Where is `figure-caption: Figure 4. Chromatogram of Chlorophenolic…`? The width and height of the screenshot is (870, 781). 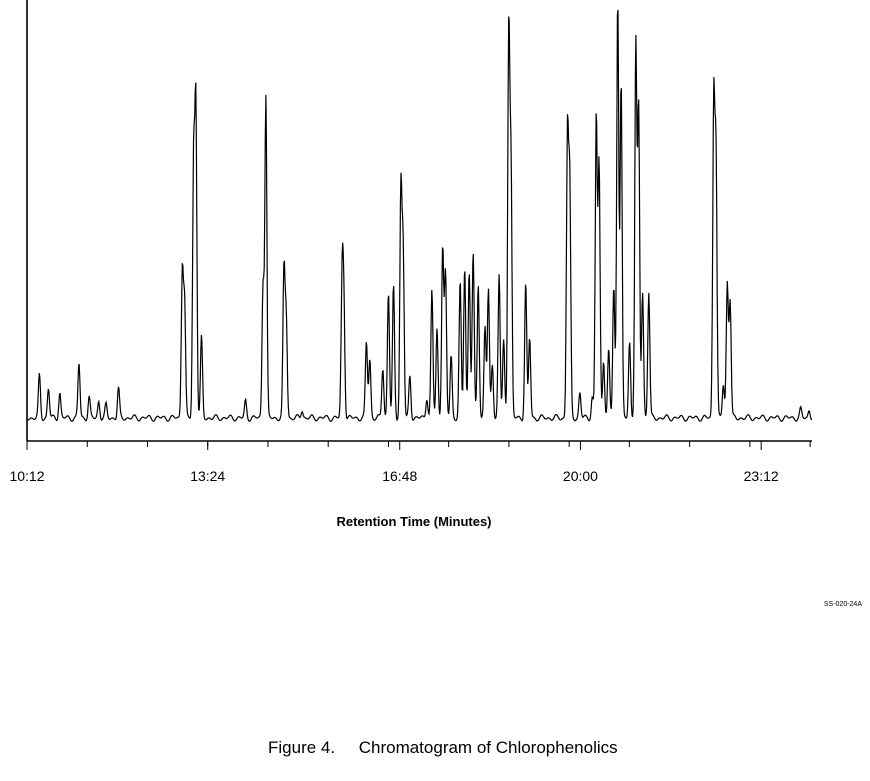 figure-caption: Figure 4. Chromatogram of Chlorophenolic… is located at coordinates (443, 748).